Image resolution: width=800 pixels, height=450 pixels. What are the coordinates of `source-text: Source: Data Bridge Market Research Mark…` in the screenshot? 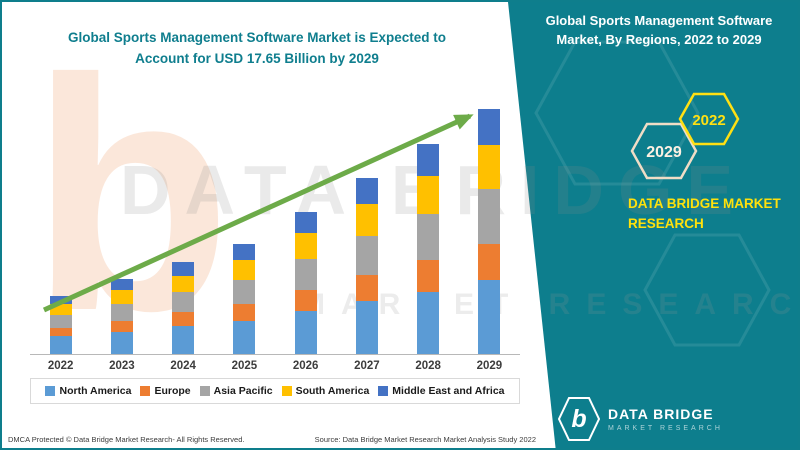 It's located at (425, 439).